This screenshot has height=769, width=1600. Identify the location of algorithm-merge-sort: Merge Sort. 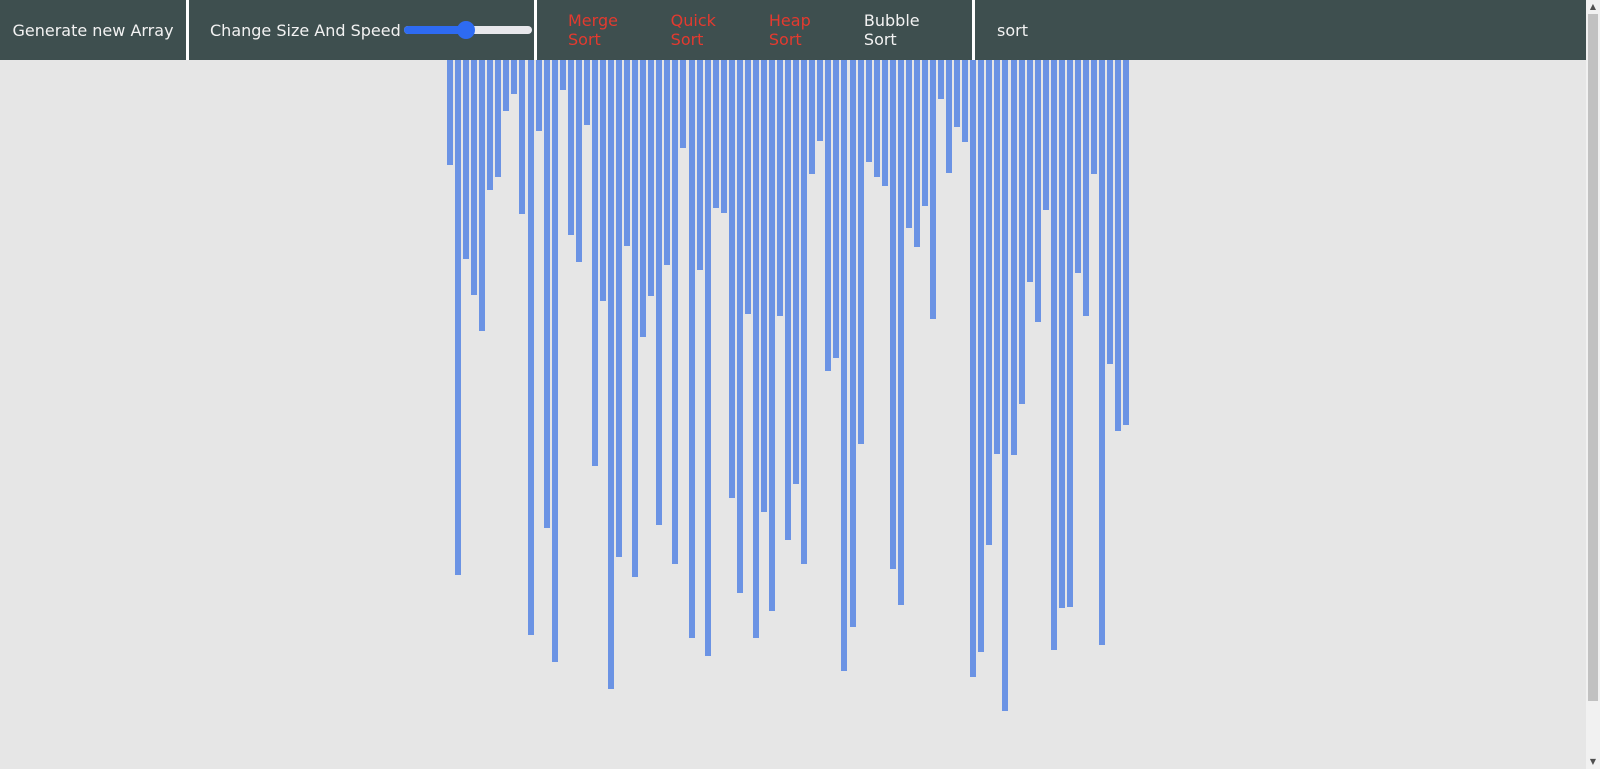
(593, 30).